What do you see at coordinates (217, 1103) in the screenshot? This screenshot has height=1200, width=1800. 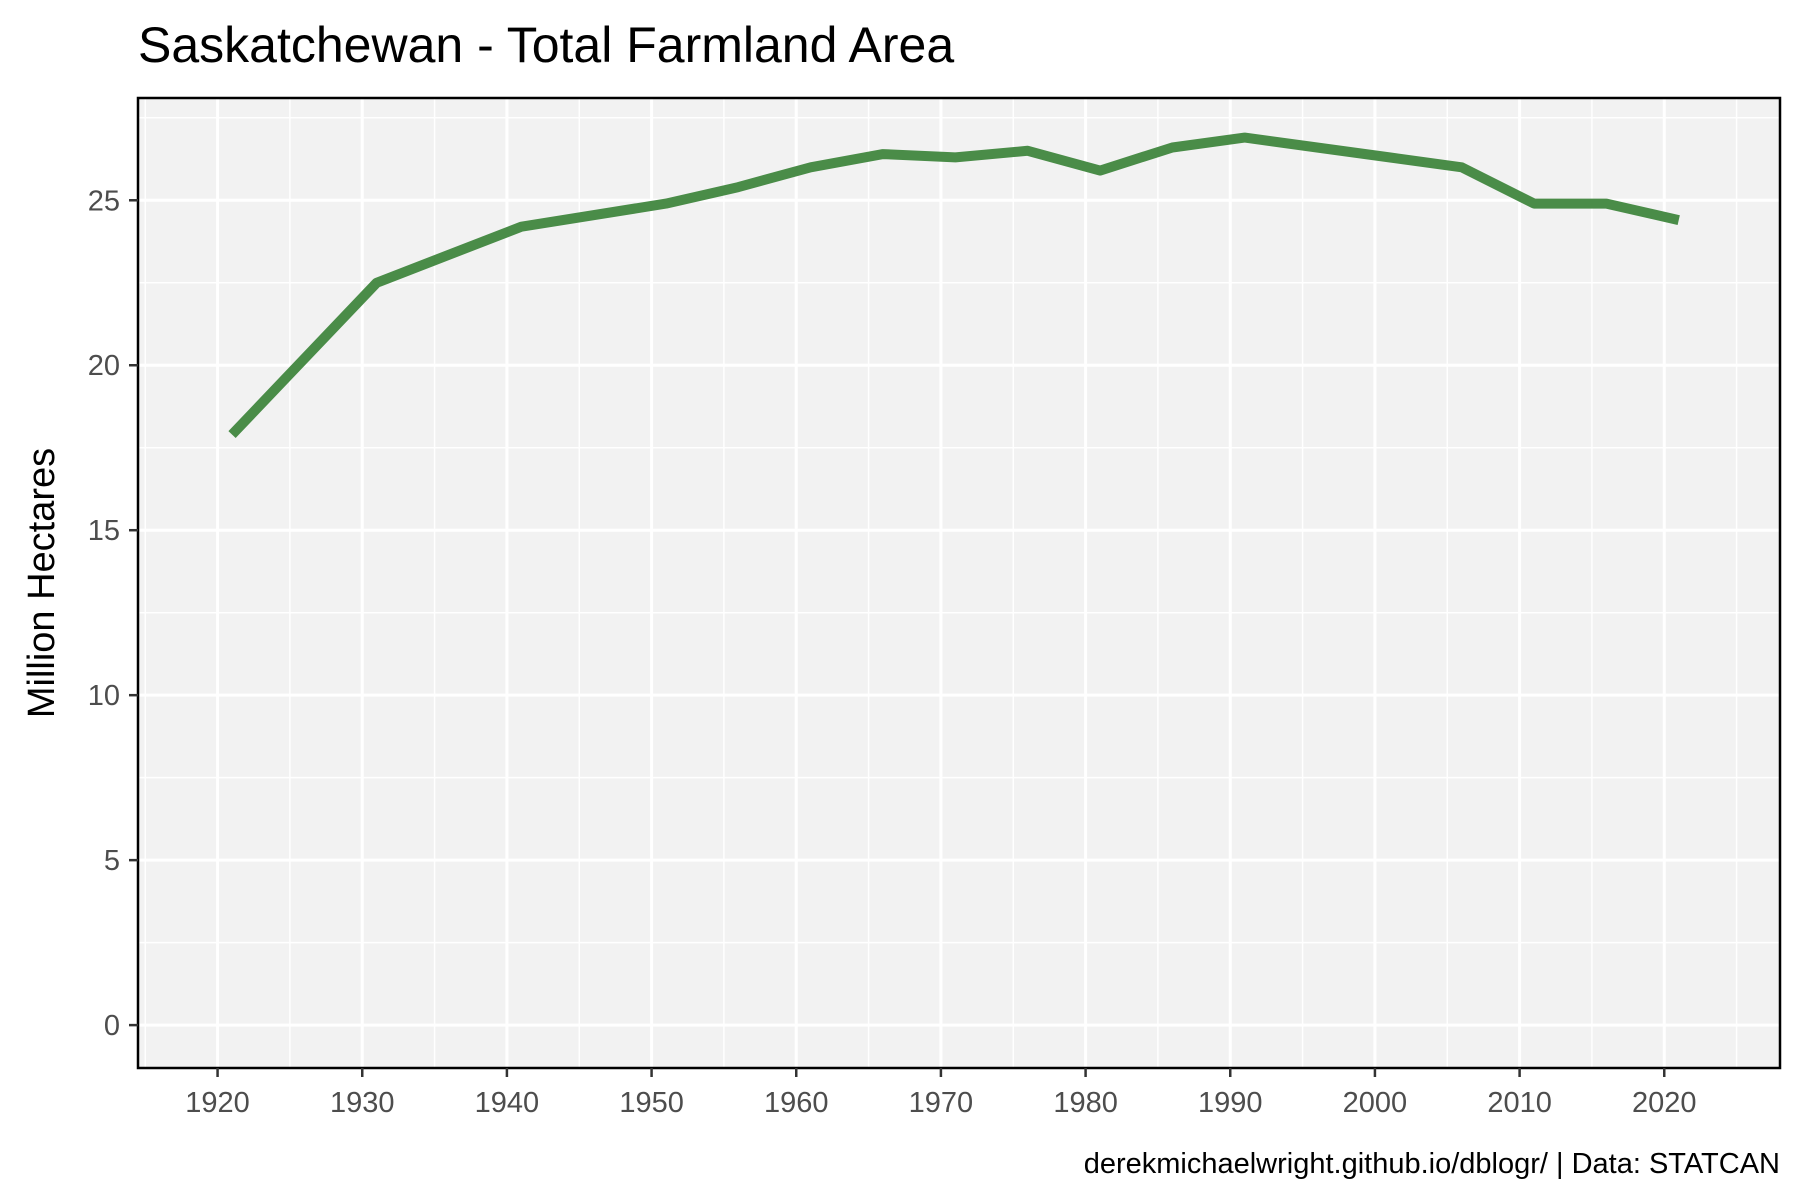 I see `x-tick-label: 1920` at bounding box center [217, 1103].